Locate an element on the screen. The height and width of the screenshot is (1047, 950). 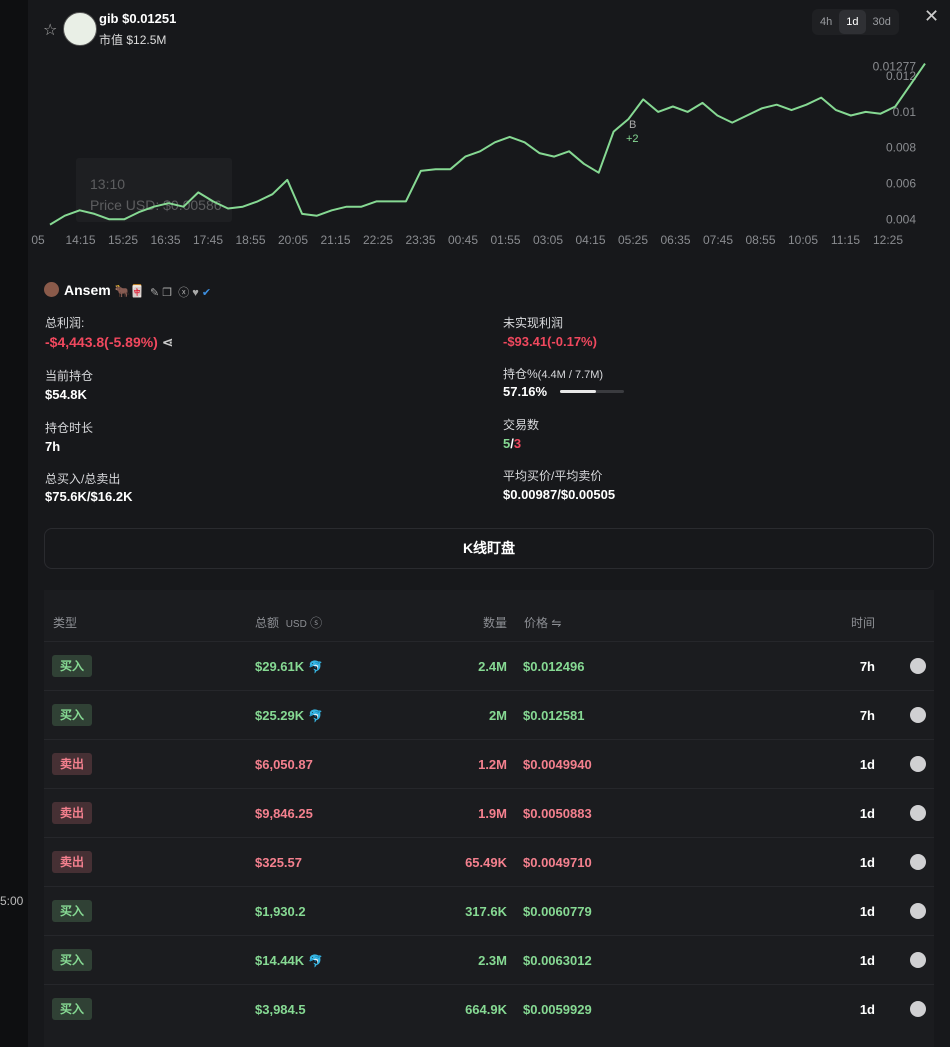
token-title: gib $0.01251 is located at coordinates (137, 18).